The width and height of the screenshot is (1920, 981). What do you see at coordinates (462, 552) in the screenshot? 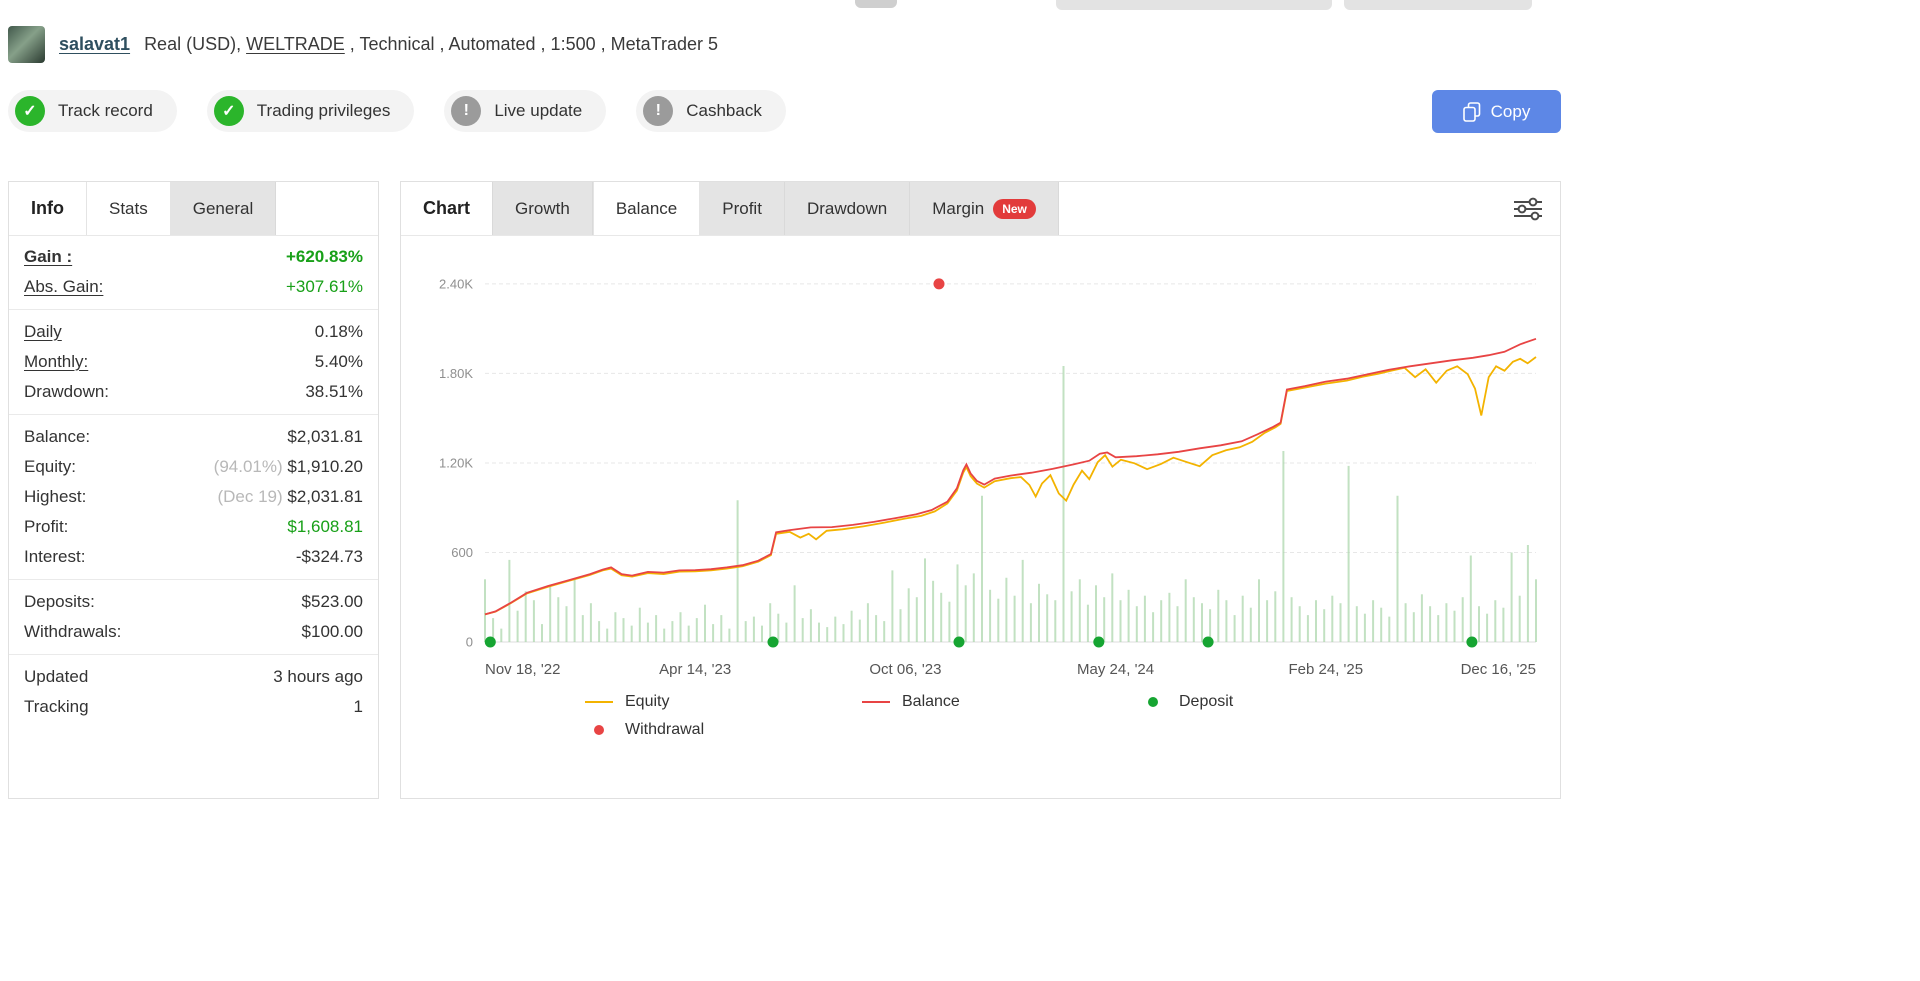
I see `svg-text: 600` at bounding box center [462, 552].